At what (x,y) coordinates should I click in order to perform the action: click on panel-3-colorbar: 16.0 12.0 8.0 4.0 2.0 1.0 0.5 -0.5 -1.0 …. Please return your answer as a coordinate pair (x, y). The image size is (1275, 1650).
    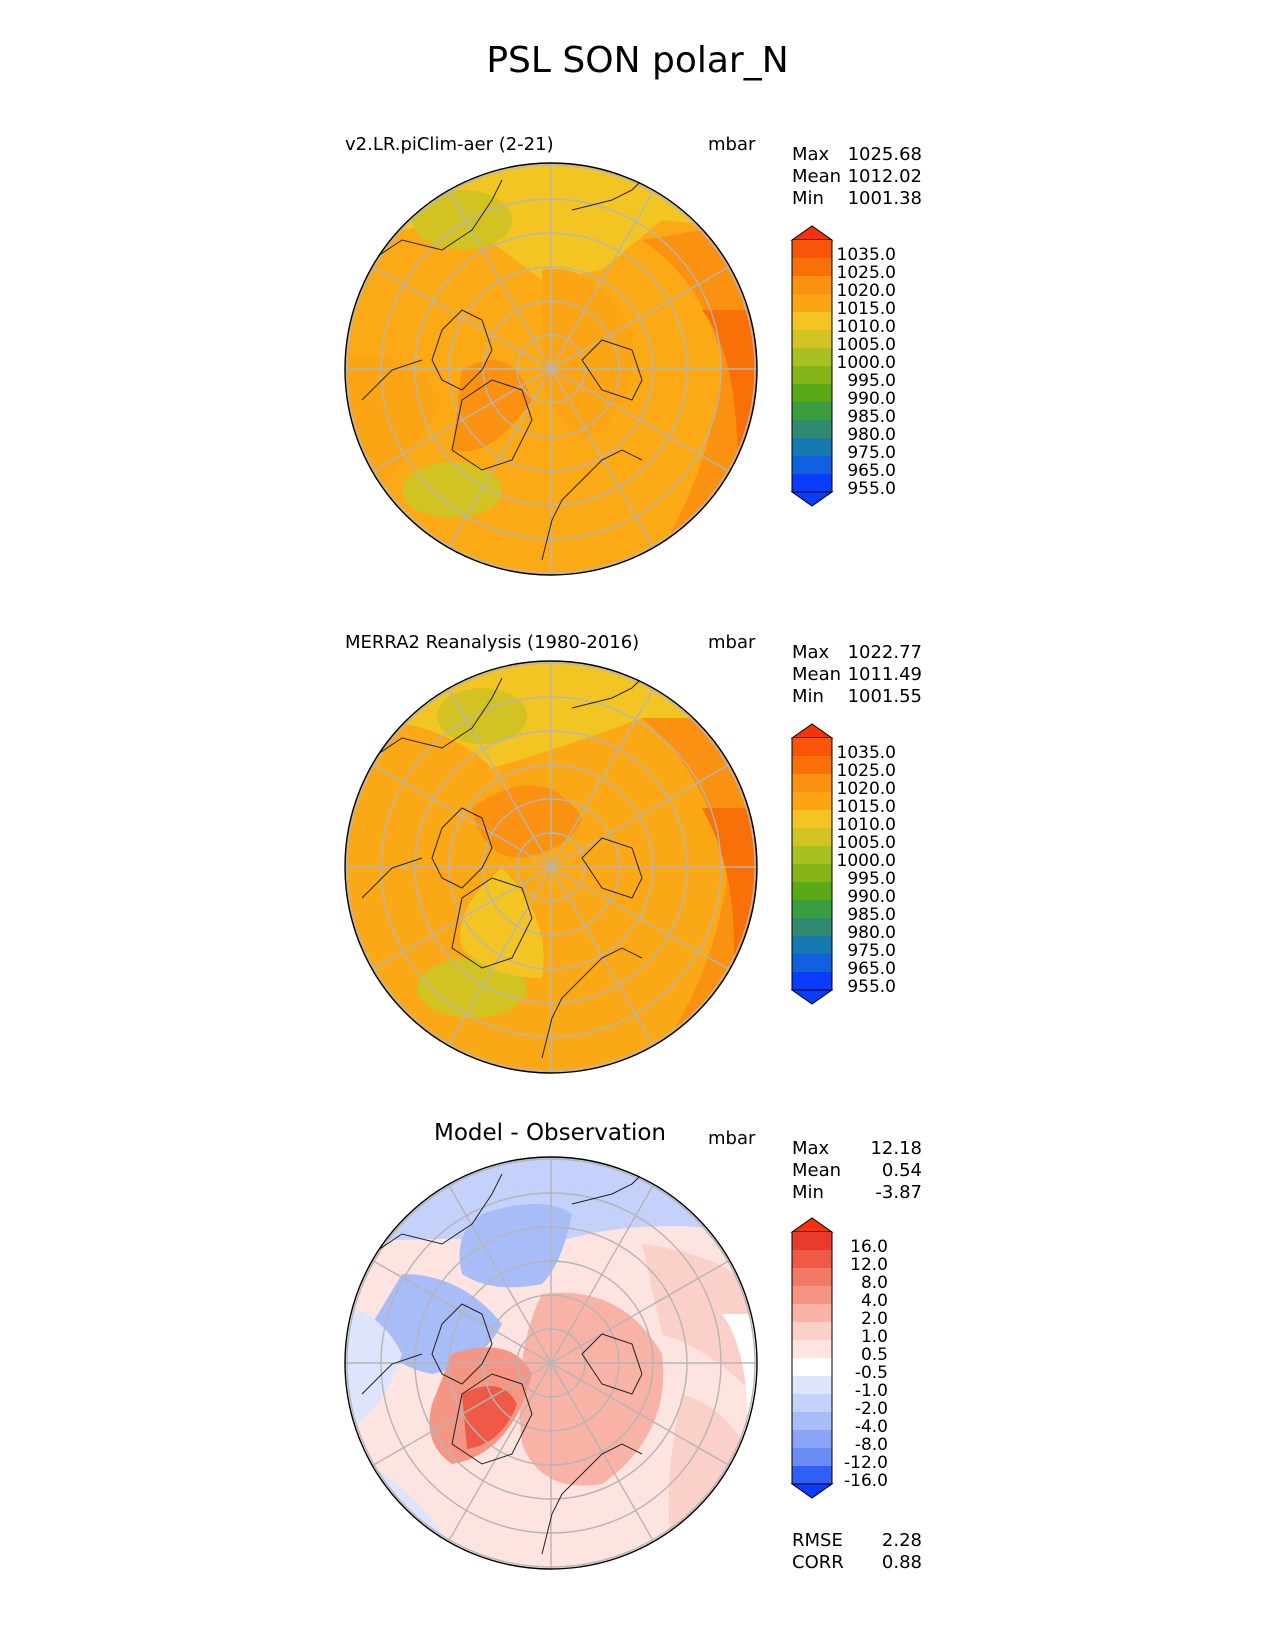
    Looking at the image, I should click on (839, 1358).